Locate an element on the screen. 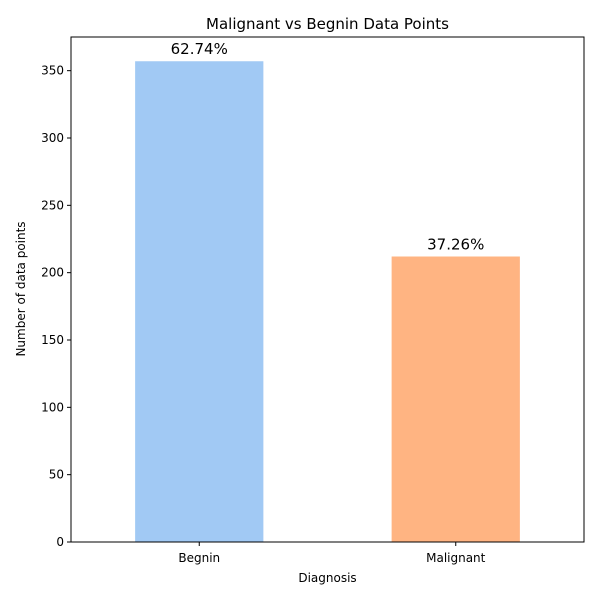 The height and width of the screenshot is (600, 600). y-tick-label: 250 is located at coordinates (52, 205).